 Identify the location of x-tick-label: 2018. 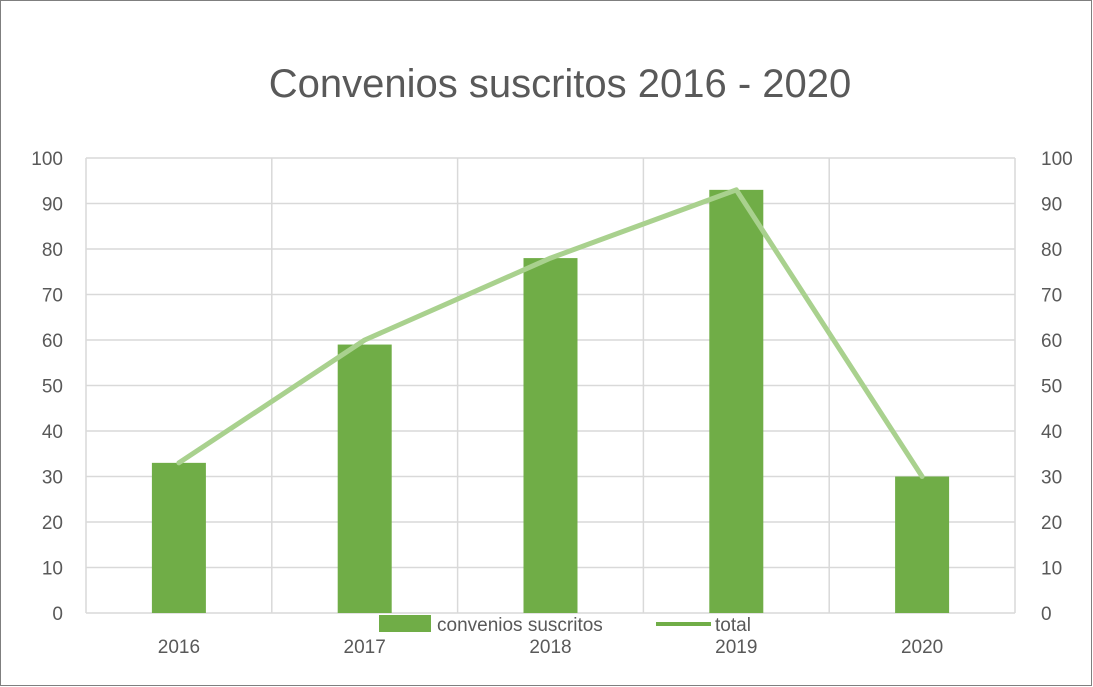
(550, 647).